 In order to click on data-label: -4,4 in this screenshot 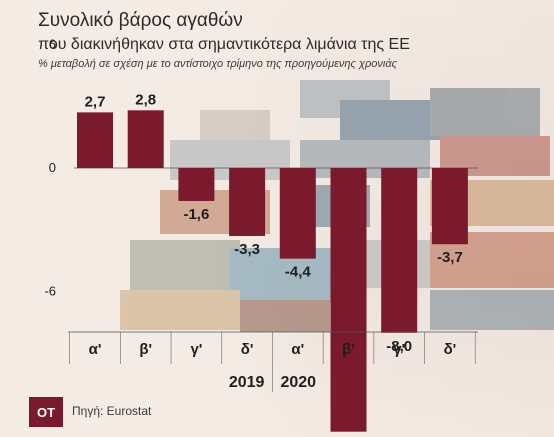, I will do `click(298, 272)`.